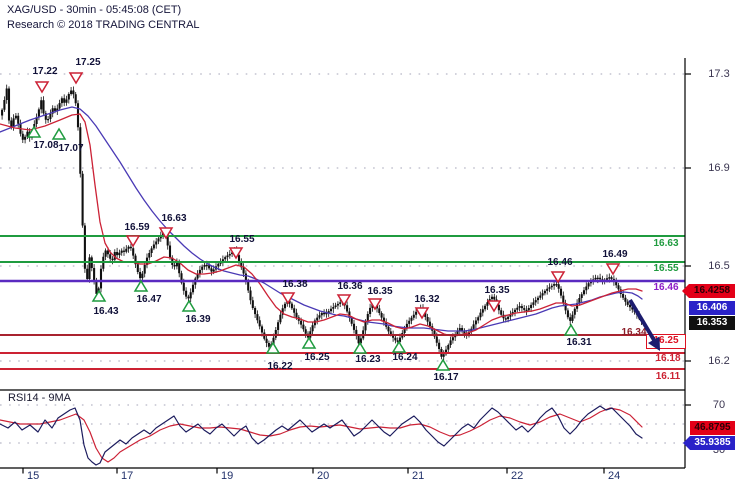 The image size is (735, 480). What do you see at coordinates (712, 308) in the screenshot?
I see `price-tag-blue-ma: 16.406` at bounding box center [712, 308].